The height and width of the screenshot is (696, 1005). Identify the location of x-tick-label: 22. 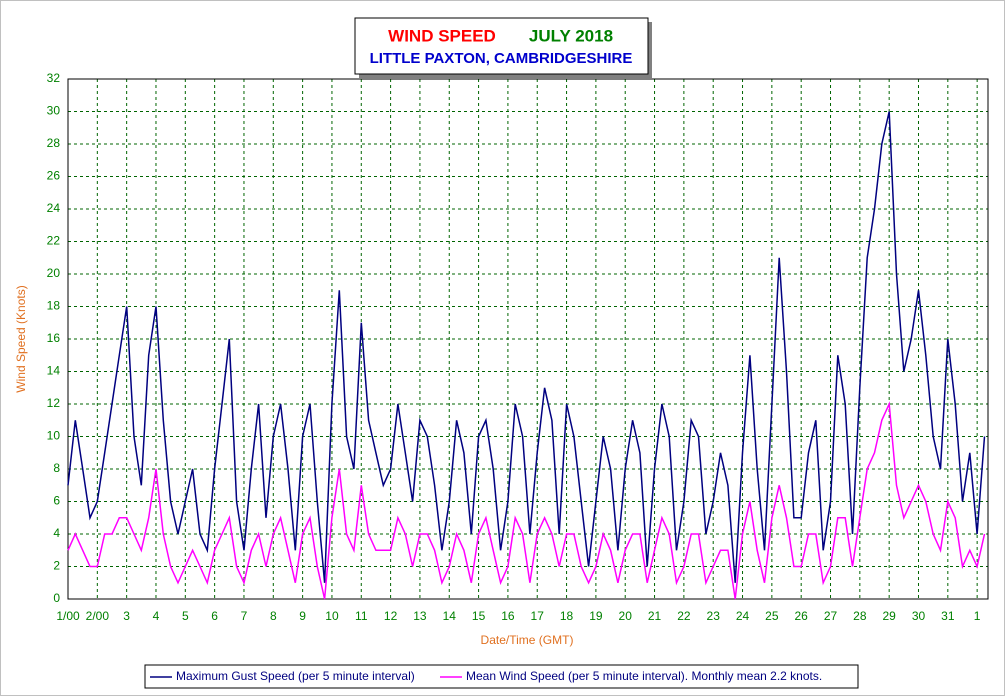
(684, 616).